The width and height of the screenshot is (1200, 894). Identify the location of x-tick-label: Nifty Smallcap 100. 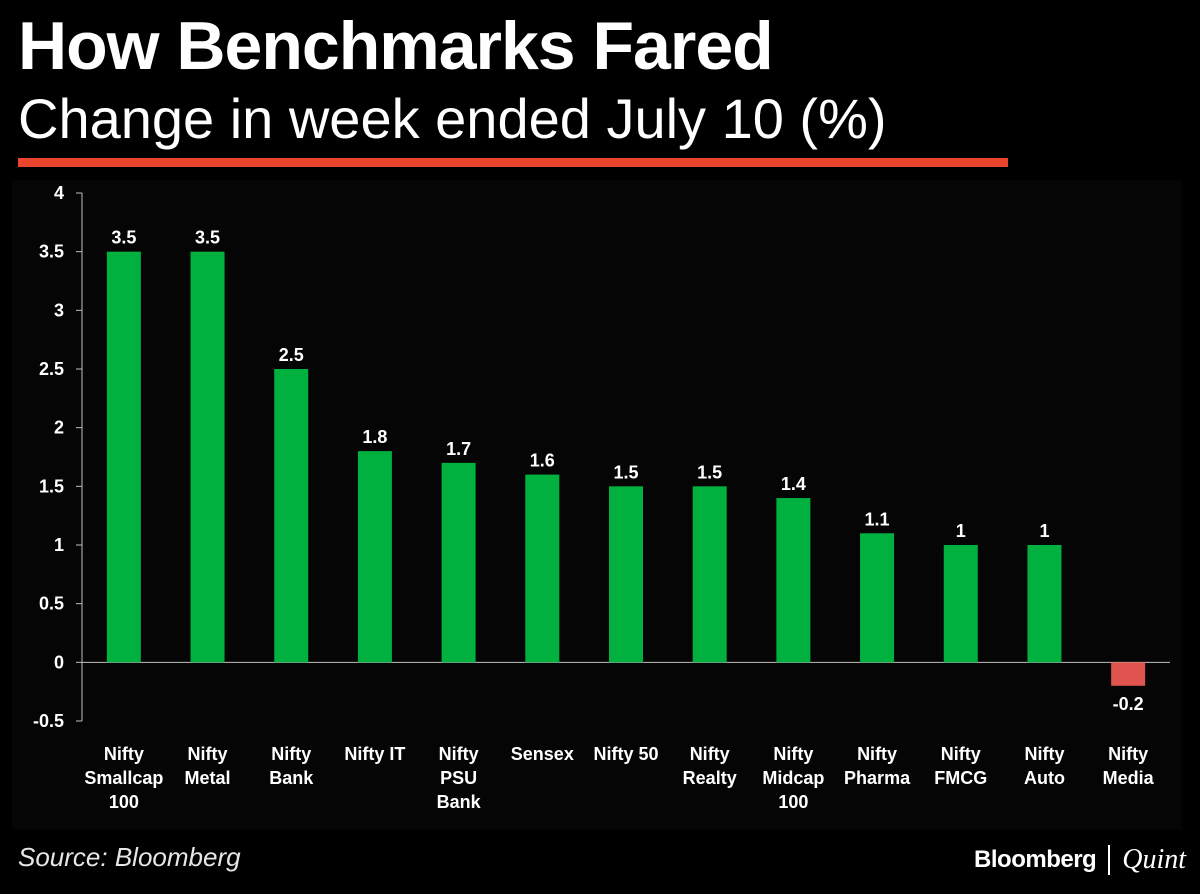
(123, 778).